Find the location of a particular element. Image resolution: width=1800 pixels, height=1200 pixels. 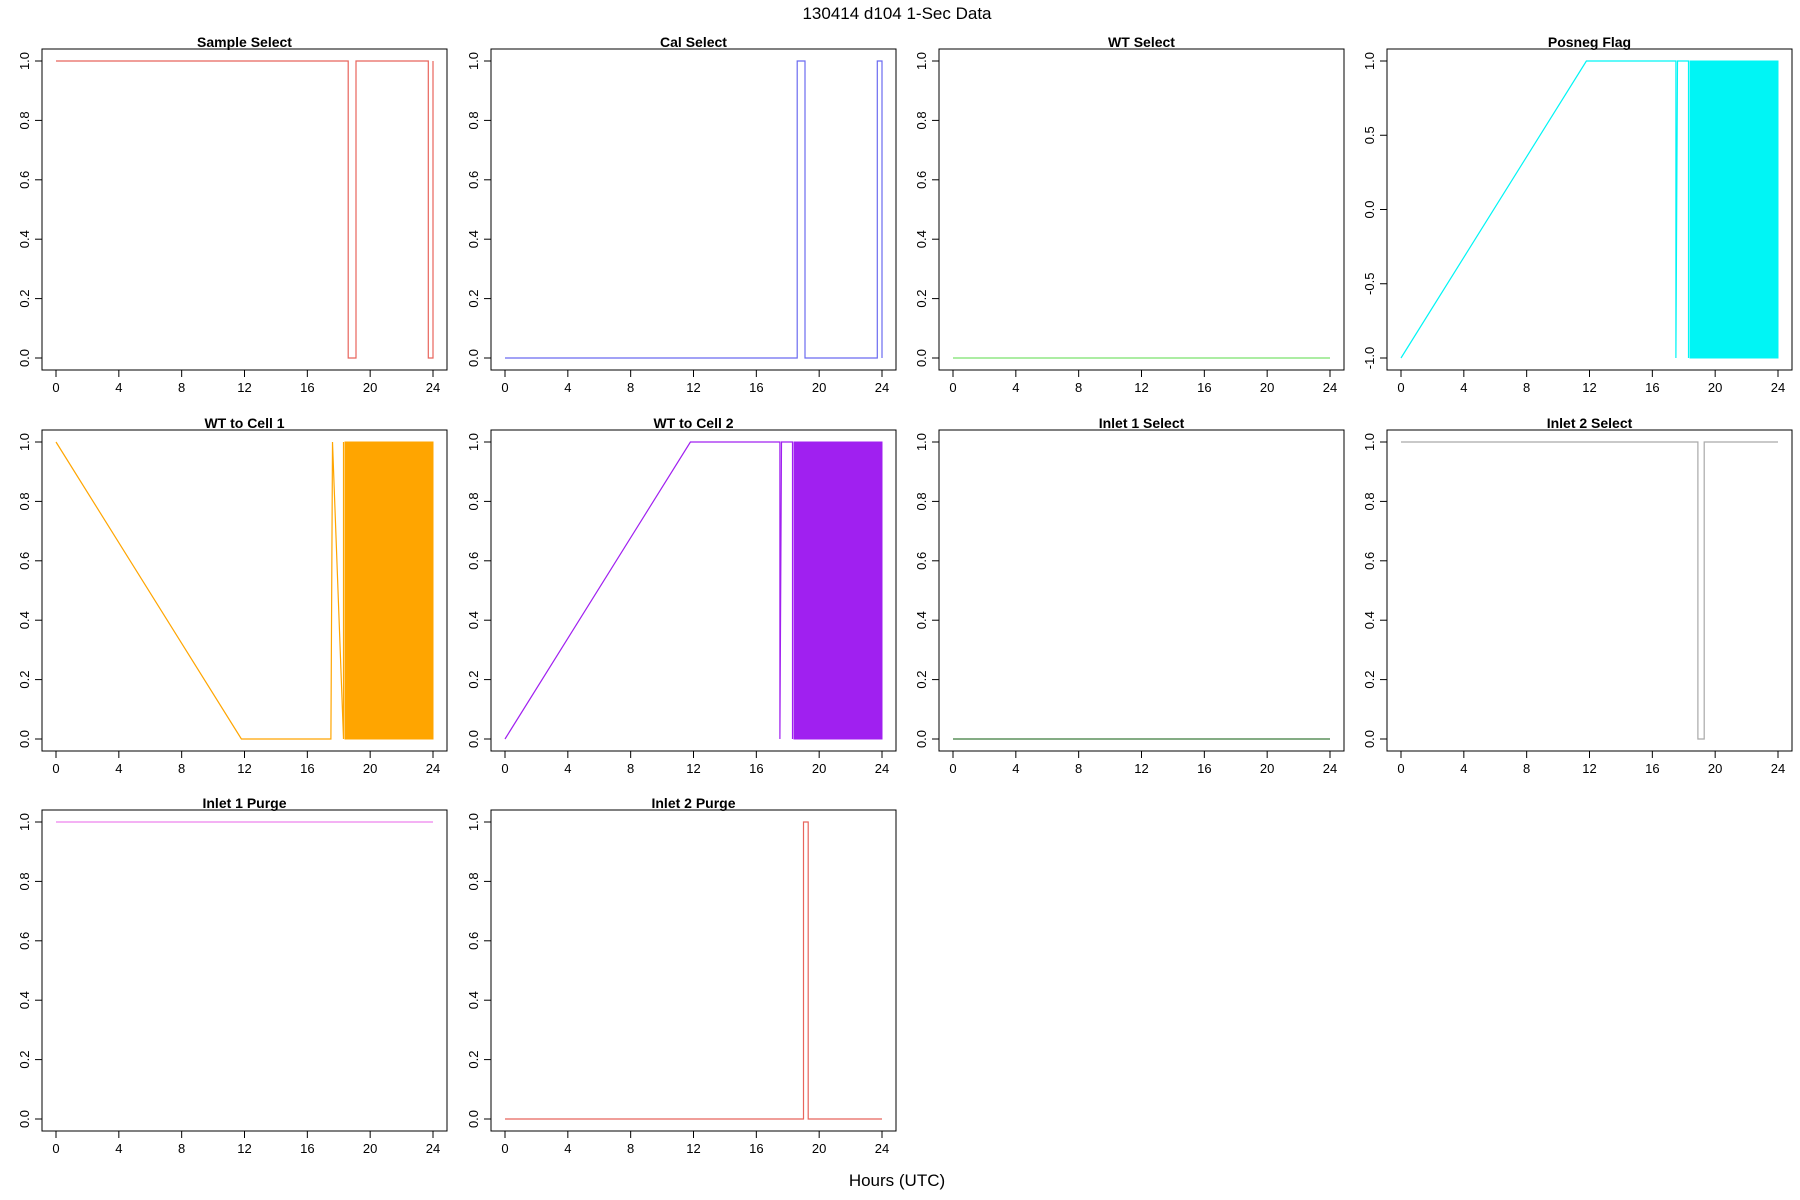

panel-cal-select: Cal Select 0 4 8 12 16 20 24 0.0 0.2 0.4 0.6 0.8 1.0 is located at coordinates (681, 214).